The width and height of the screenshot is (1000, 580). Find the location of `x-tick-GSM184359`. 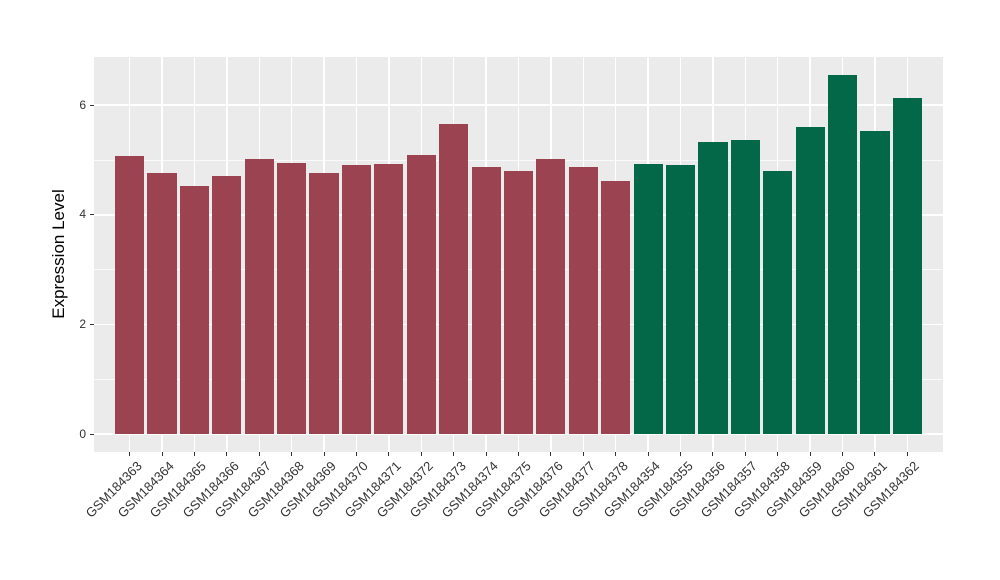

x-tick-GSM184359 is located at coordinates (810, 454).